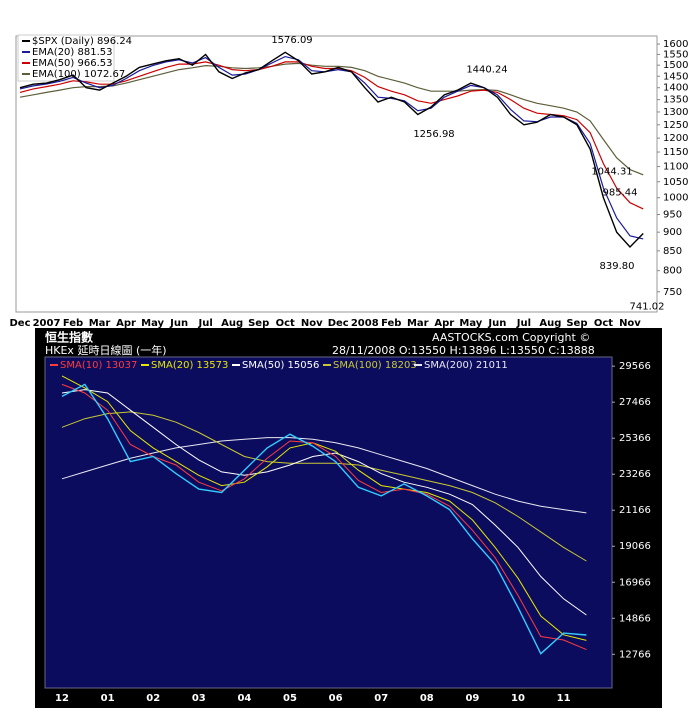 The height and width of the screenshot is (712, 700). What do you see at coordinates (472, 698) in the screenshot?
I see `x-tick-label: 09` at bounding box center [472, 698].